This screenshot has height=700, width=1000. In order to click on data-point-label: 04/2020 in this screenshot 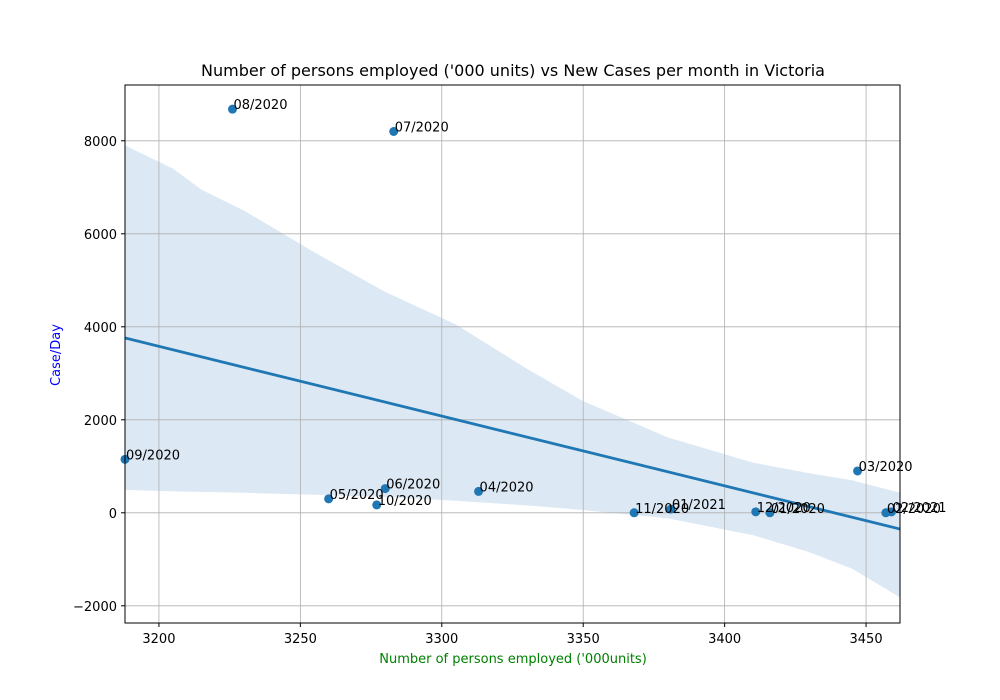, I will do `click(507, 487)`.